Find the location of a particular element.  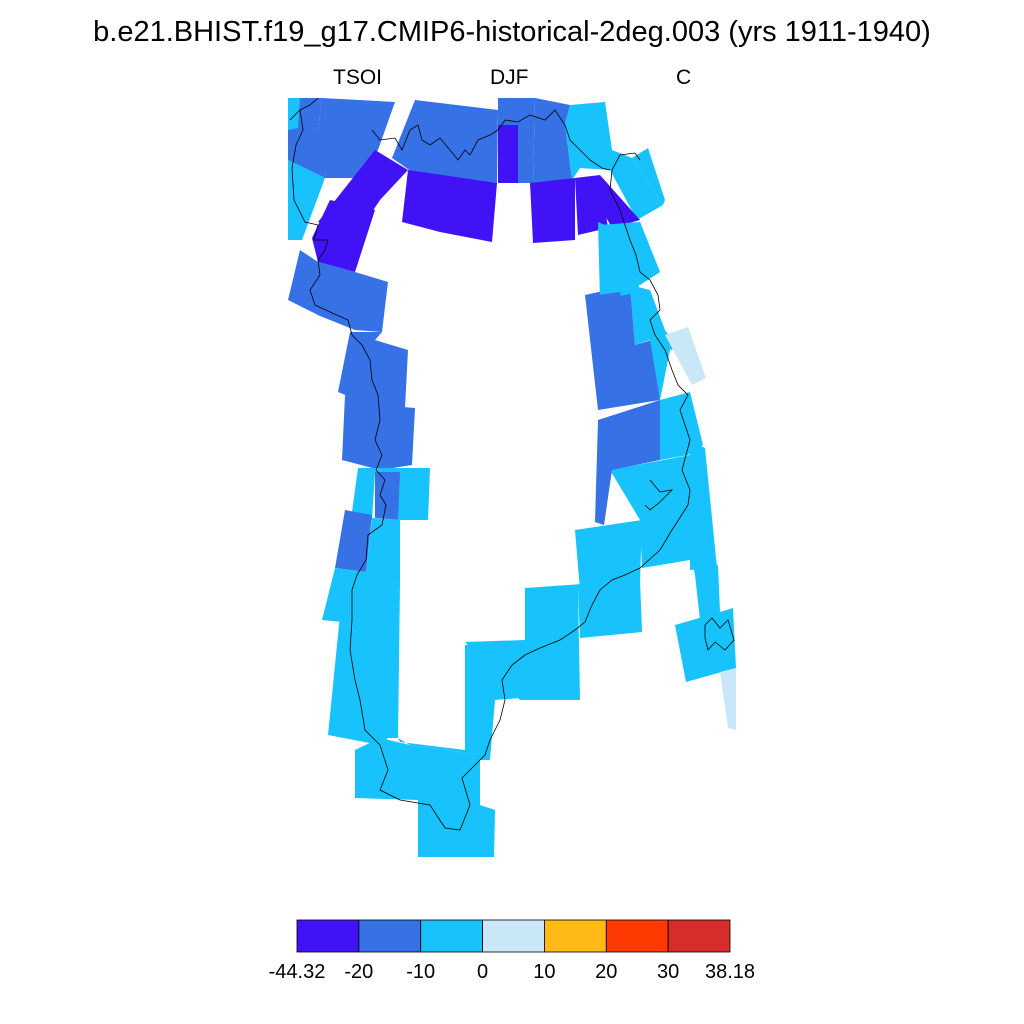

coastline-islands is located at coordinates (719, 634).